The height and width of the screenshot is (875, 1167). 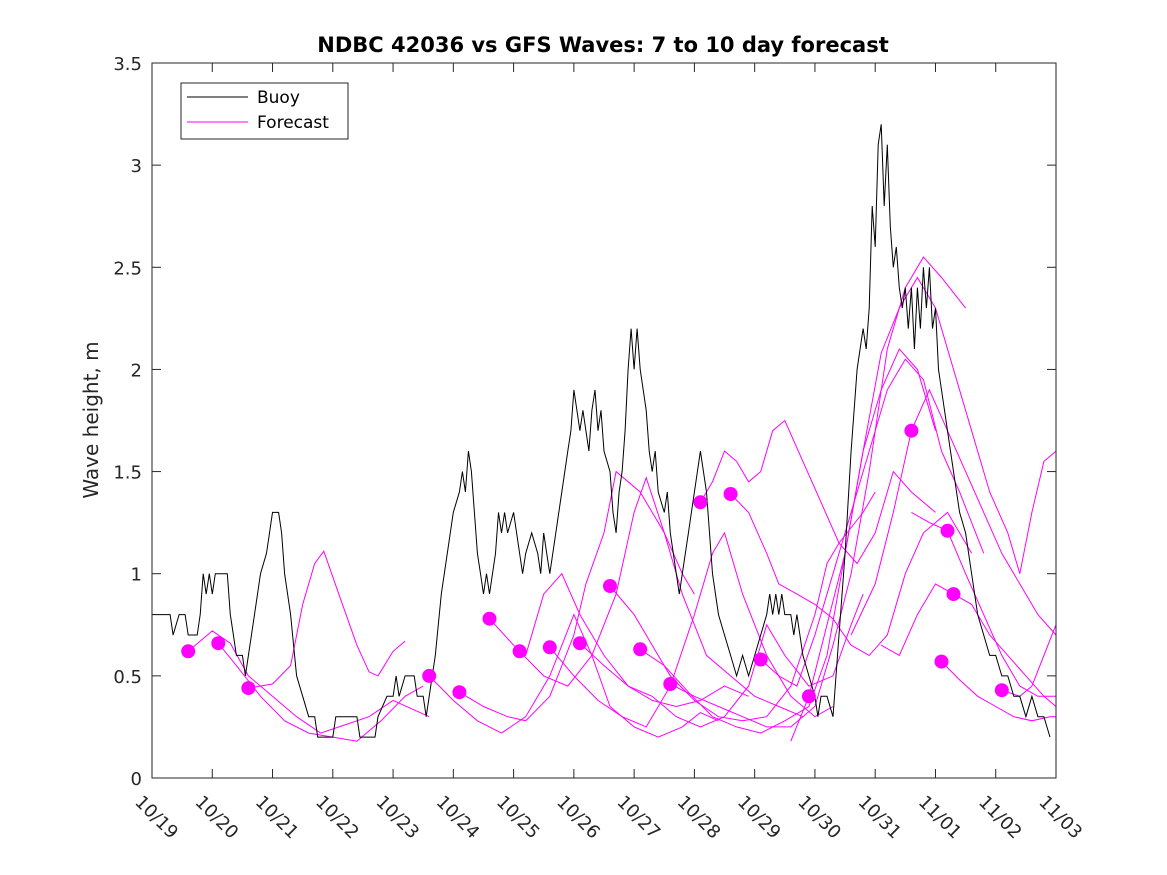 I want to click on x-tick-label: 10/23, so click(x=398, y=818).